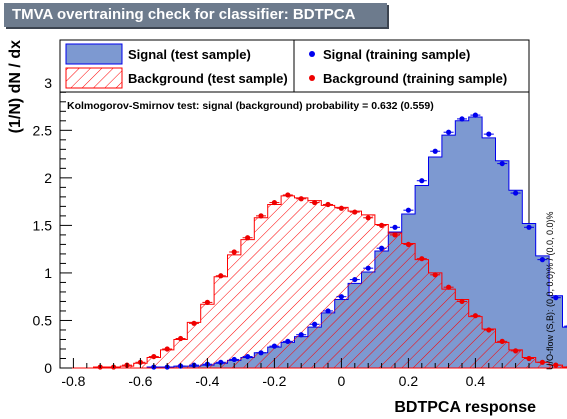 The width and height of the screenshot is (567, 419). I want to click on y-tick-label: 1, so click(48, 273).